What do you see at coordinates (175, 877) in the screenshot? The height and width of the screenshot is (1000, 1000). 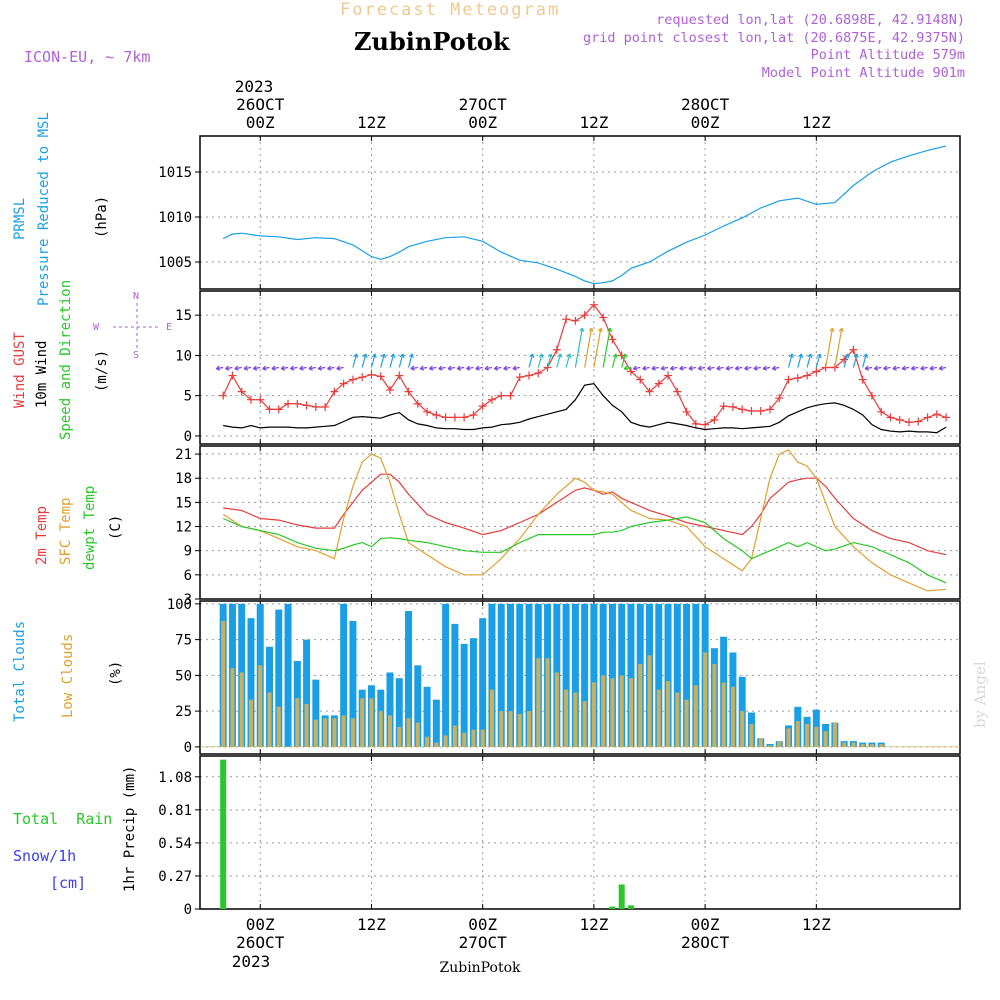 I see `y-tick-label: 0.27` at bounding box center [175, 877].